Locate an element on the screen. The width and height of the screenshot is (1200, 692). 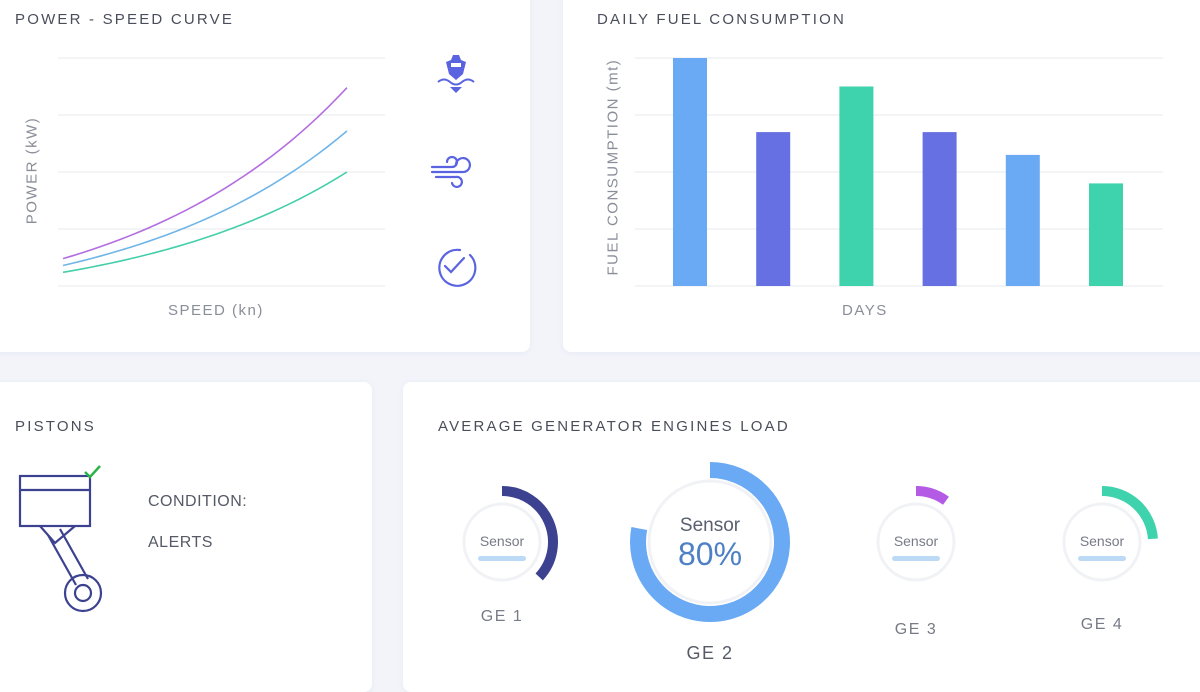
speed-axis-label: SPEED (kn) is located at coordinates (216, 310).